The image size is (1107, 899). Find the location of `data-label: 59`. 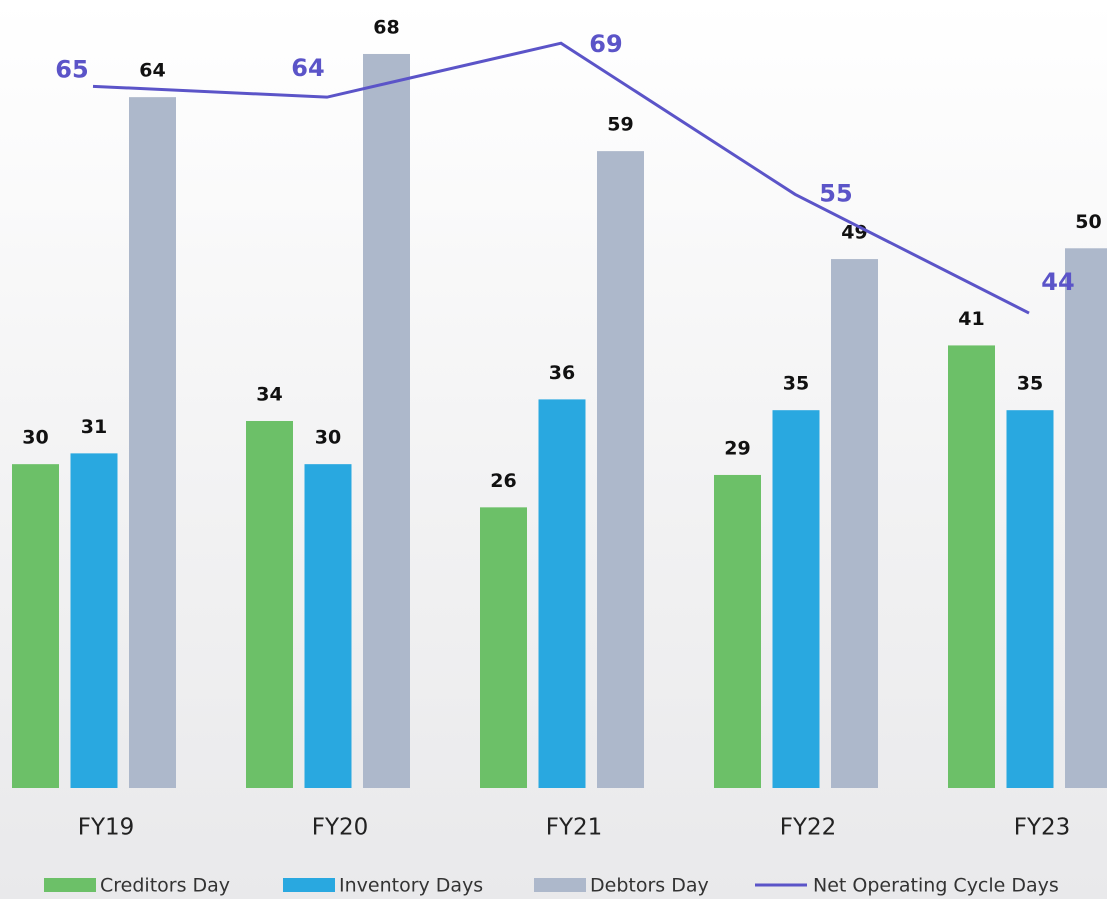

data-label: 59 is located at coordinates (620, 125).